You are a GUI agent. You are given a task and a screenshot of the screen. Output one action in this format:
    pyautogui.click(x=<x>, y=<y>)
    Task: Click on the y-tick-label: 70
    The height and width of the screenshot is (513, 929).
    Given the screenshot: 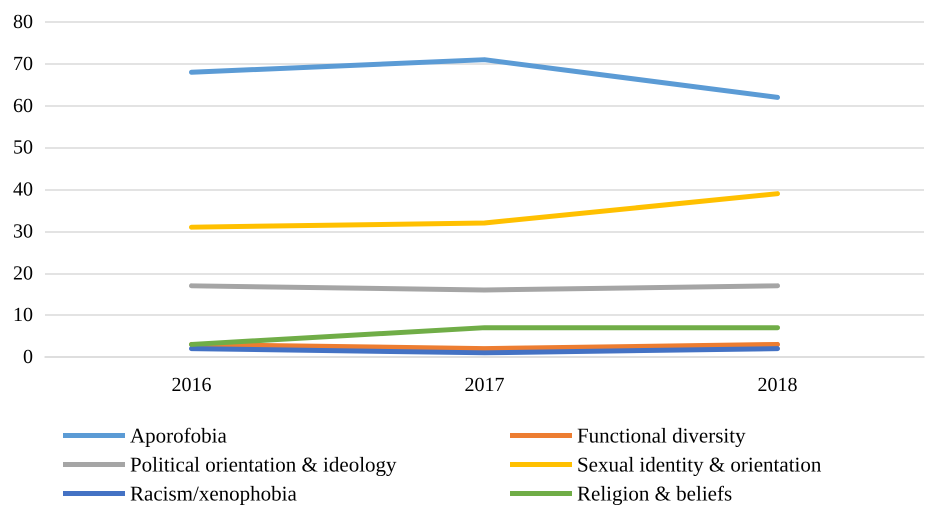 What is the action you would take?
    pyautogui.click(x=23, y=63)
    